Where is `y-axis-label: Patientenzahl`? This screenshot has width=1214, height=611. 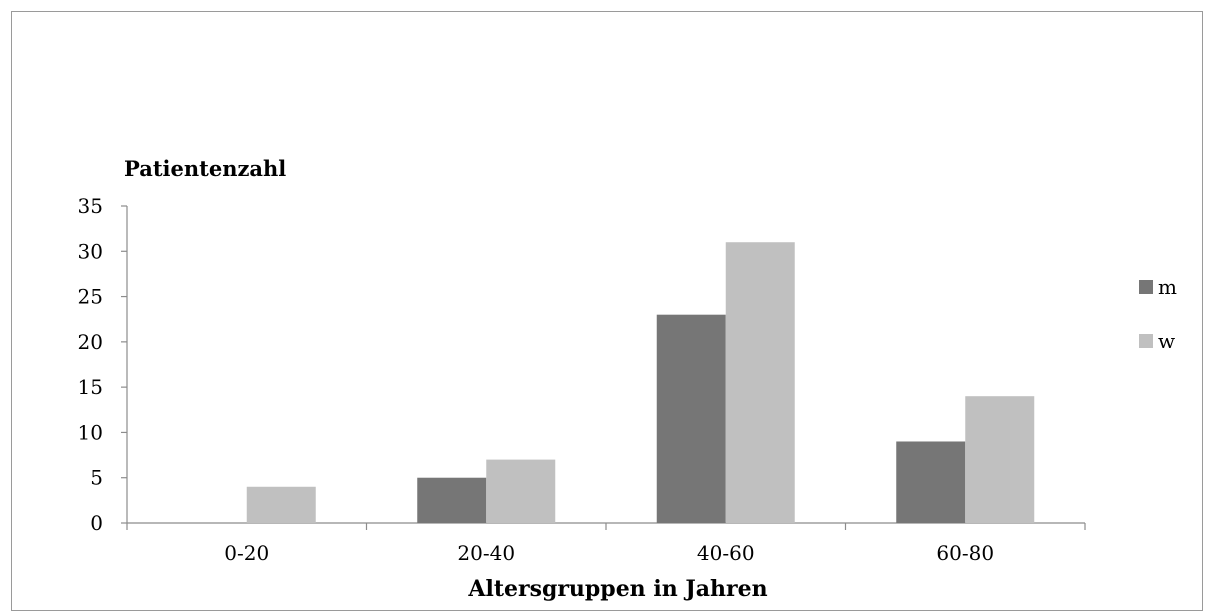 y-axis-label: Patientenzahl is located at coordinates (205, 168).